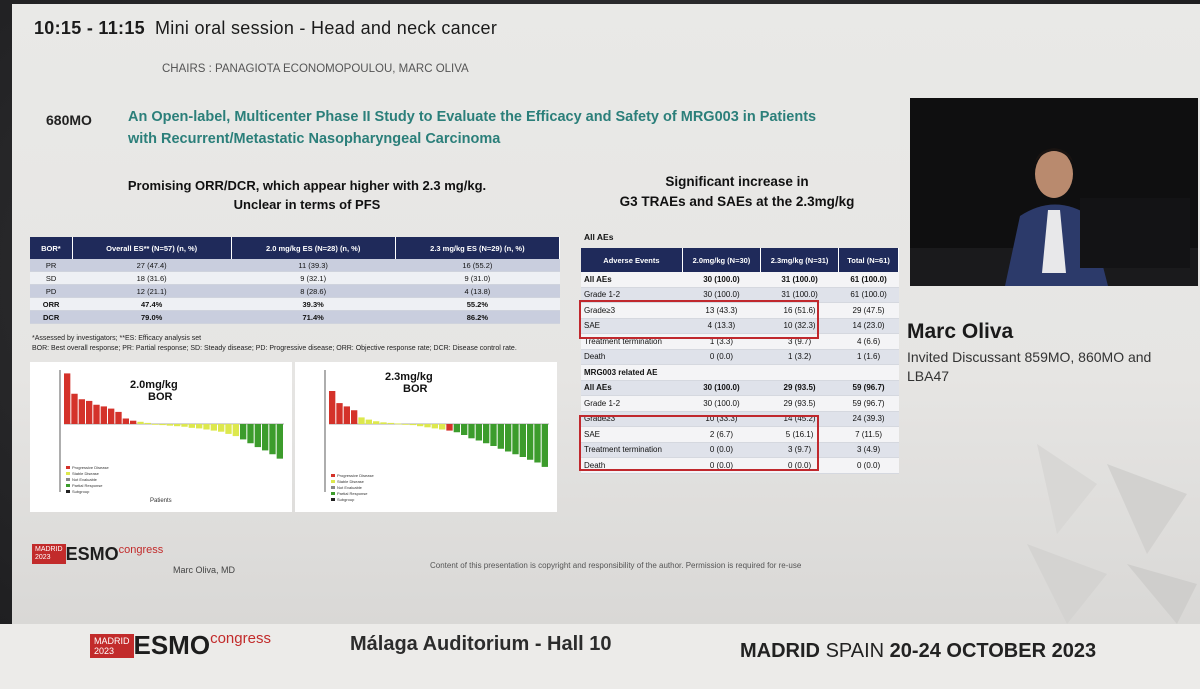  I want to click on table-cell: ORR, so click(51, 304).